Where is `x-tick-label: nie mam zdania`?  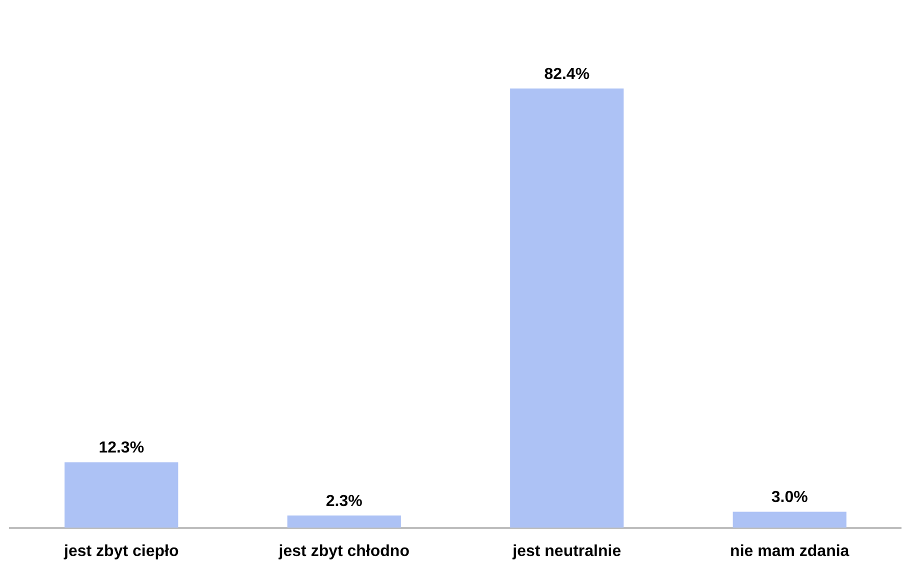 x-tick-label: nie mam zdania is located at coordinates (790, 551).